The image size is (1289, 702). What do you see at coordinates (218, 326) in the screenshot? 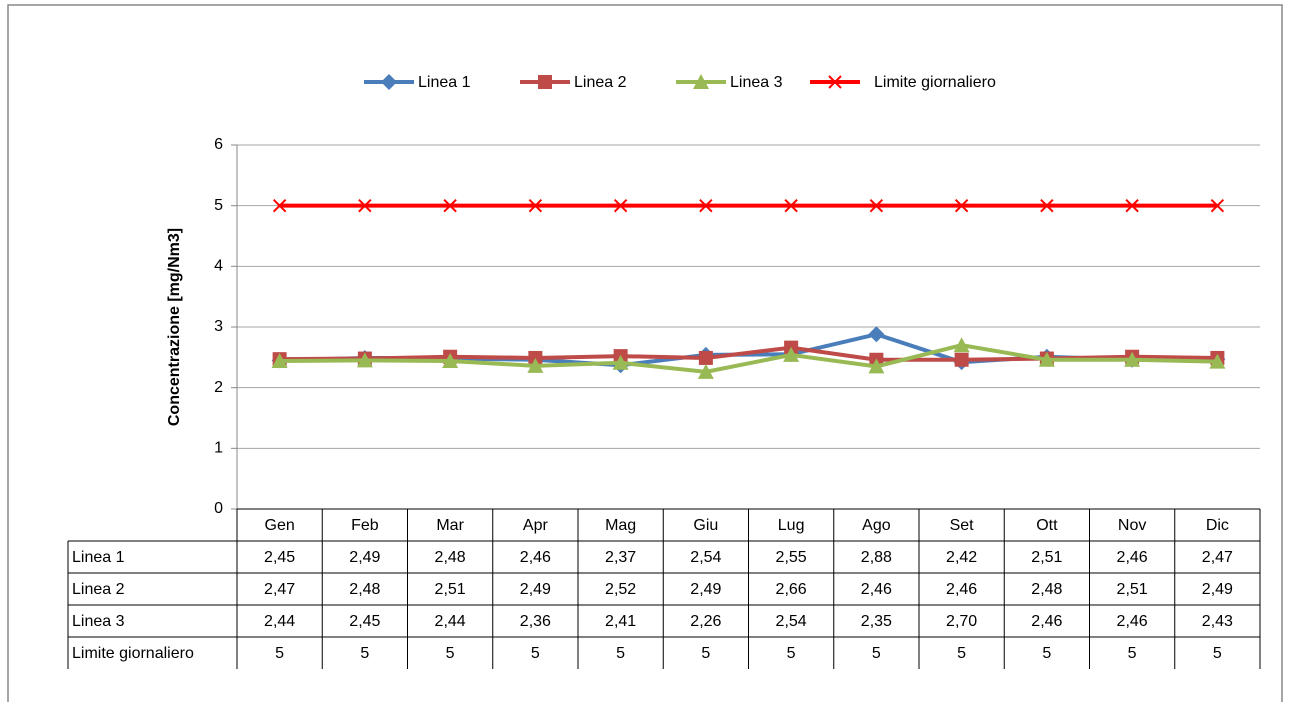
I see `y-tick-label: 3` at bounding box center [218, 326].